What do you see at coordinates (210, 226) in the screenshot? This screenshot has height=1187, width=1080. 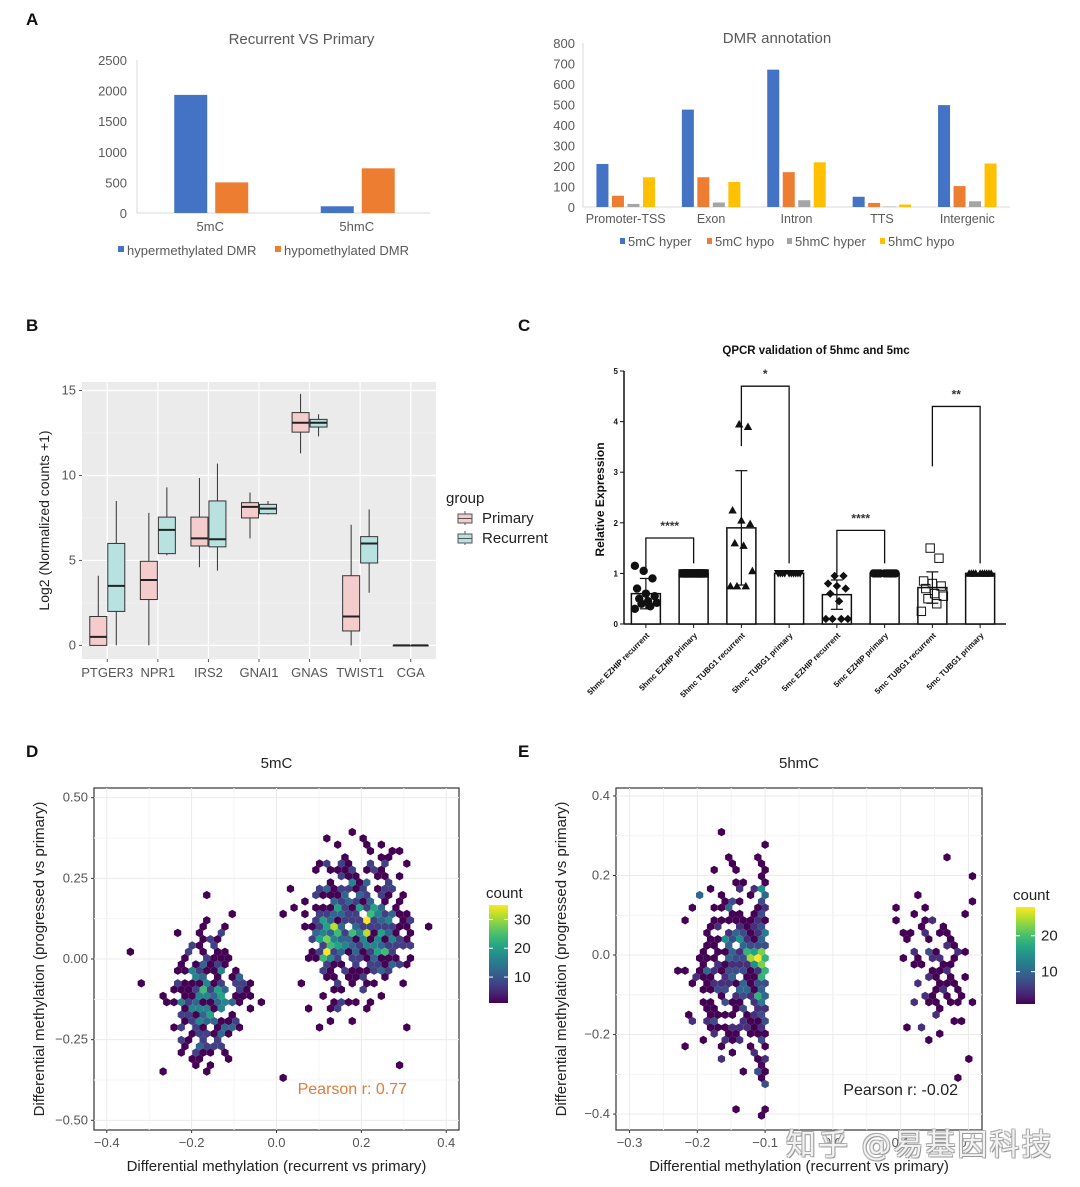 I see `x-tick-label: 5mC` at bounding box center [210, 226].